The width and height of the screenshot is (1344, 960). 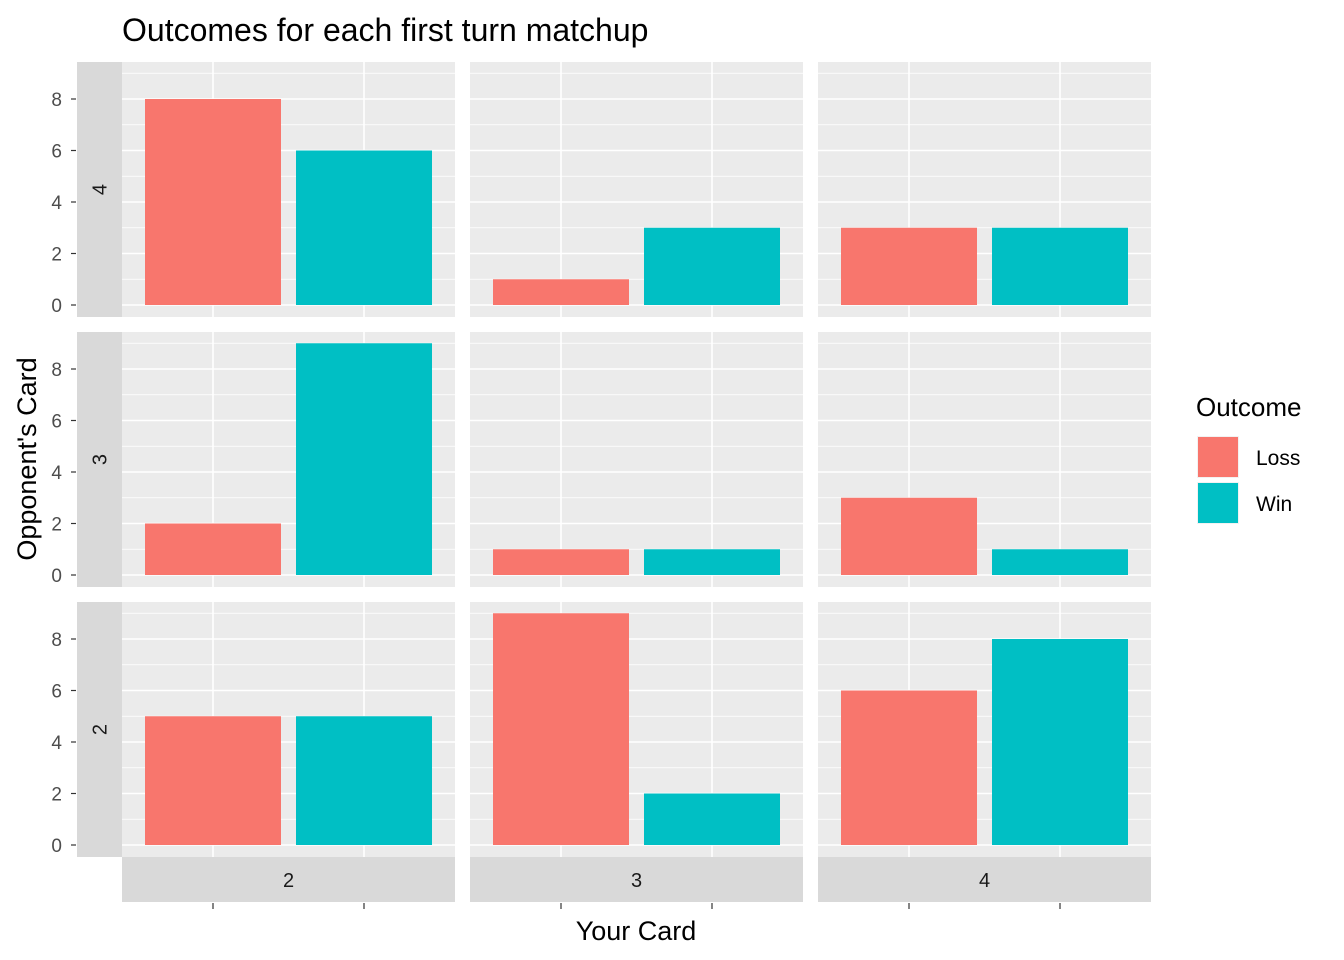 What do you see at coordinates (63, 473) in the screenshot?
I see `y-tick-labels: 0 2 4 6 8 0 2 4 6 8 0 2 4 6 8` at bounding box center [63, 473].